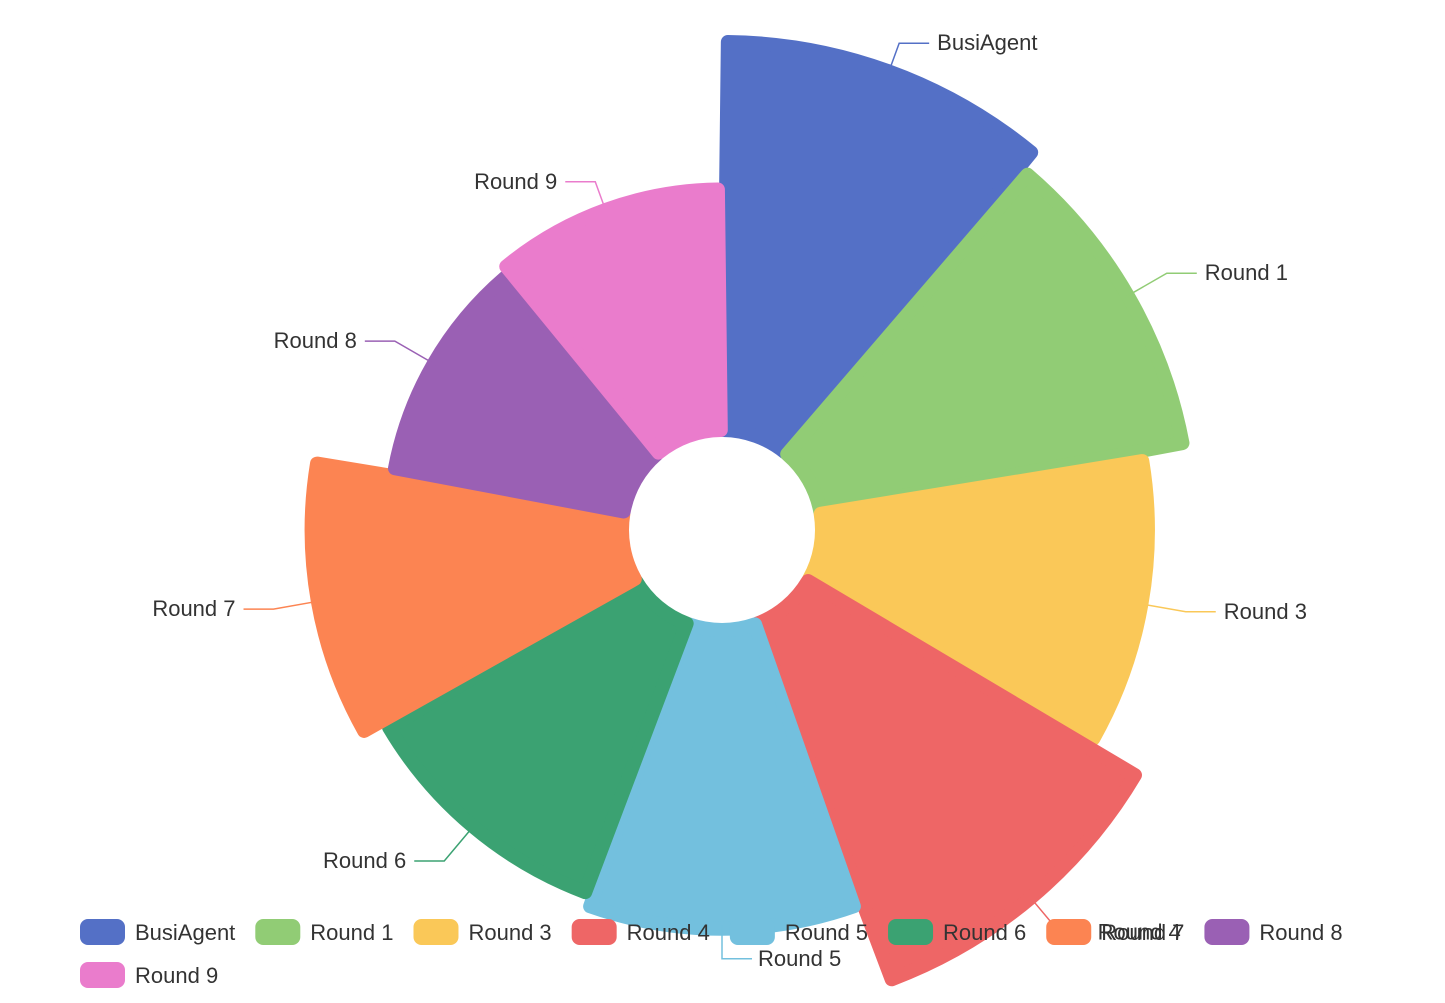  I want to click on legend-label-round-6: Round 6, so click(984, 932).